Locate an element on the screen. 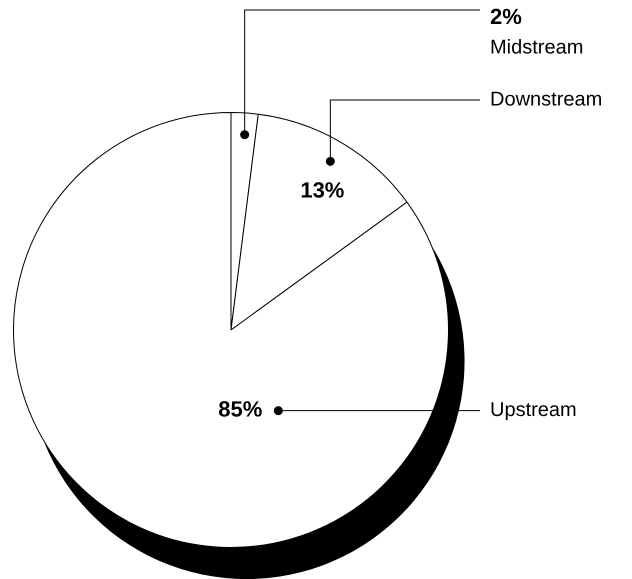 The image size is (632, 579). slice-label: Upstream is located at coordinates (533, 410).